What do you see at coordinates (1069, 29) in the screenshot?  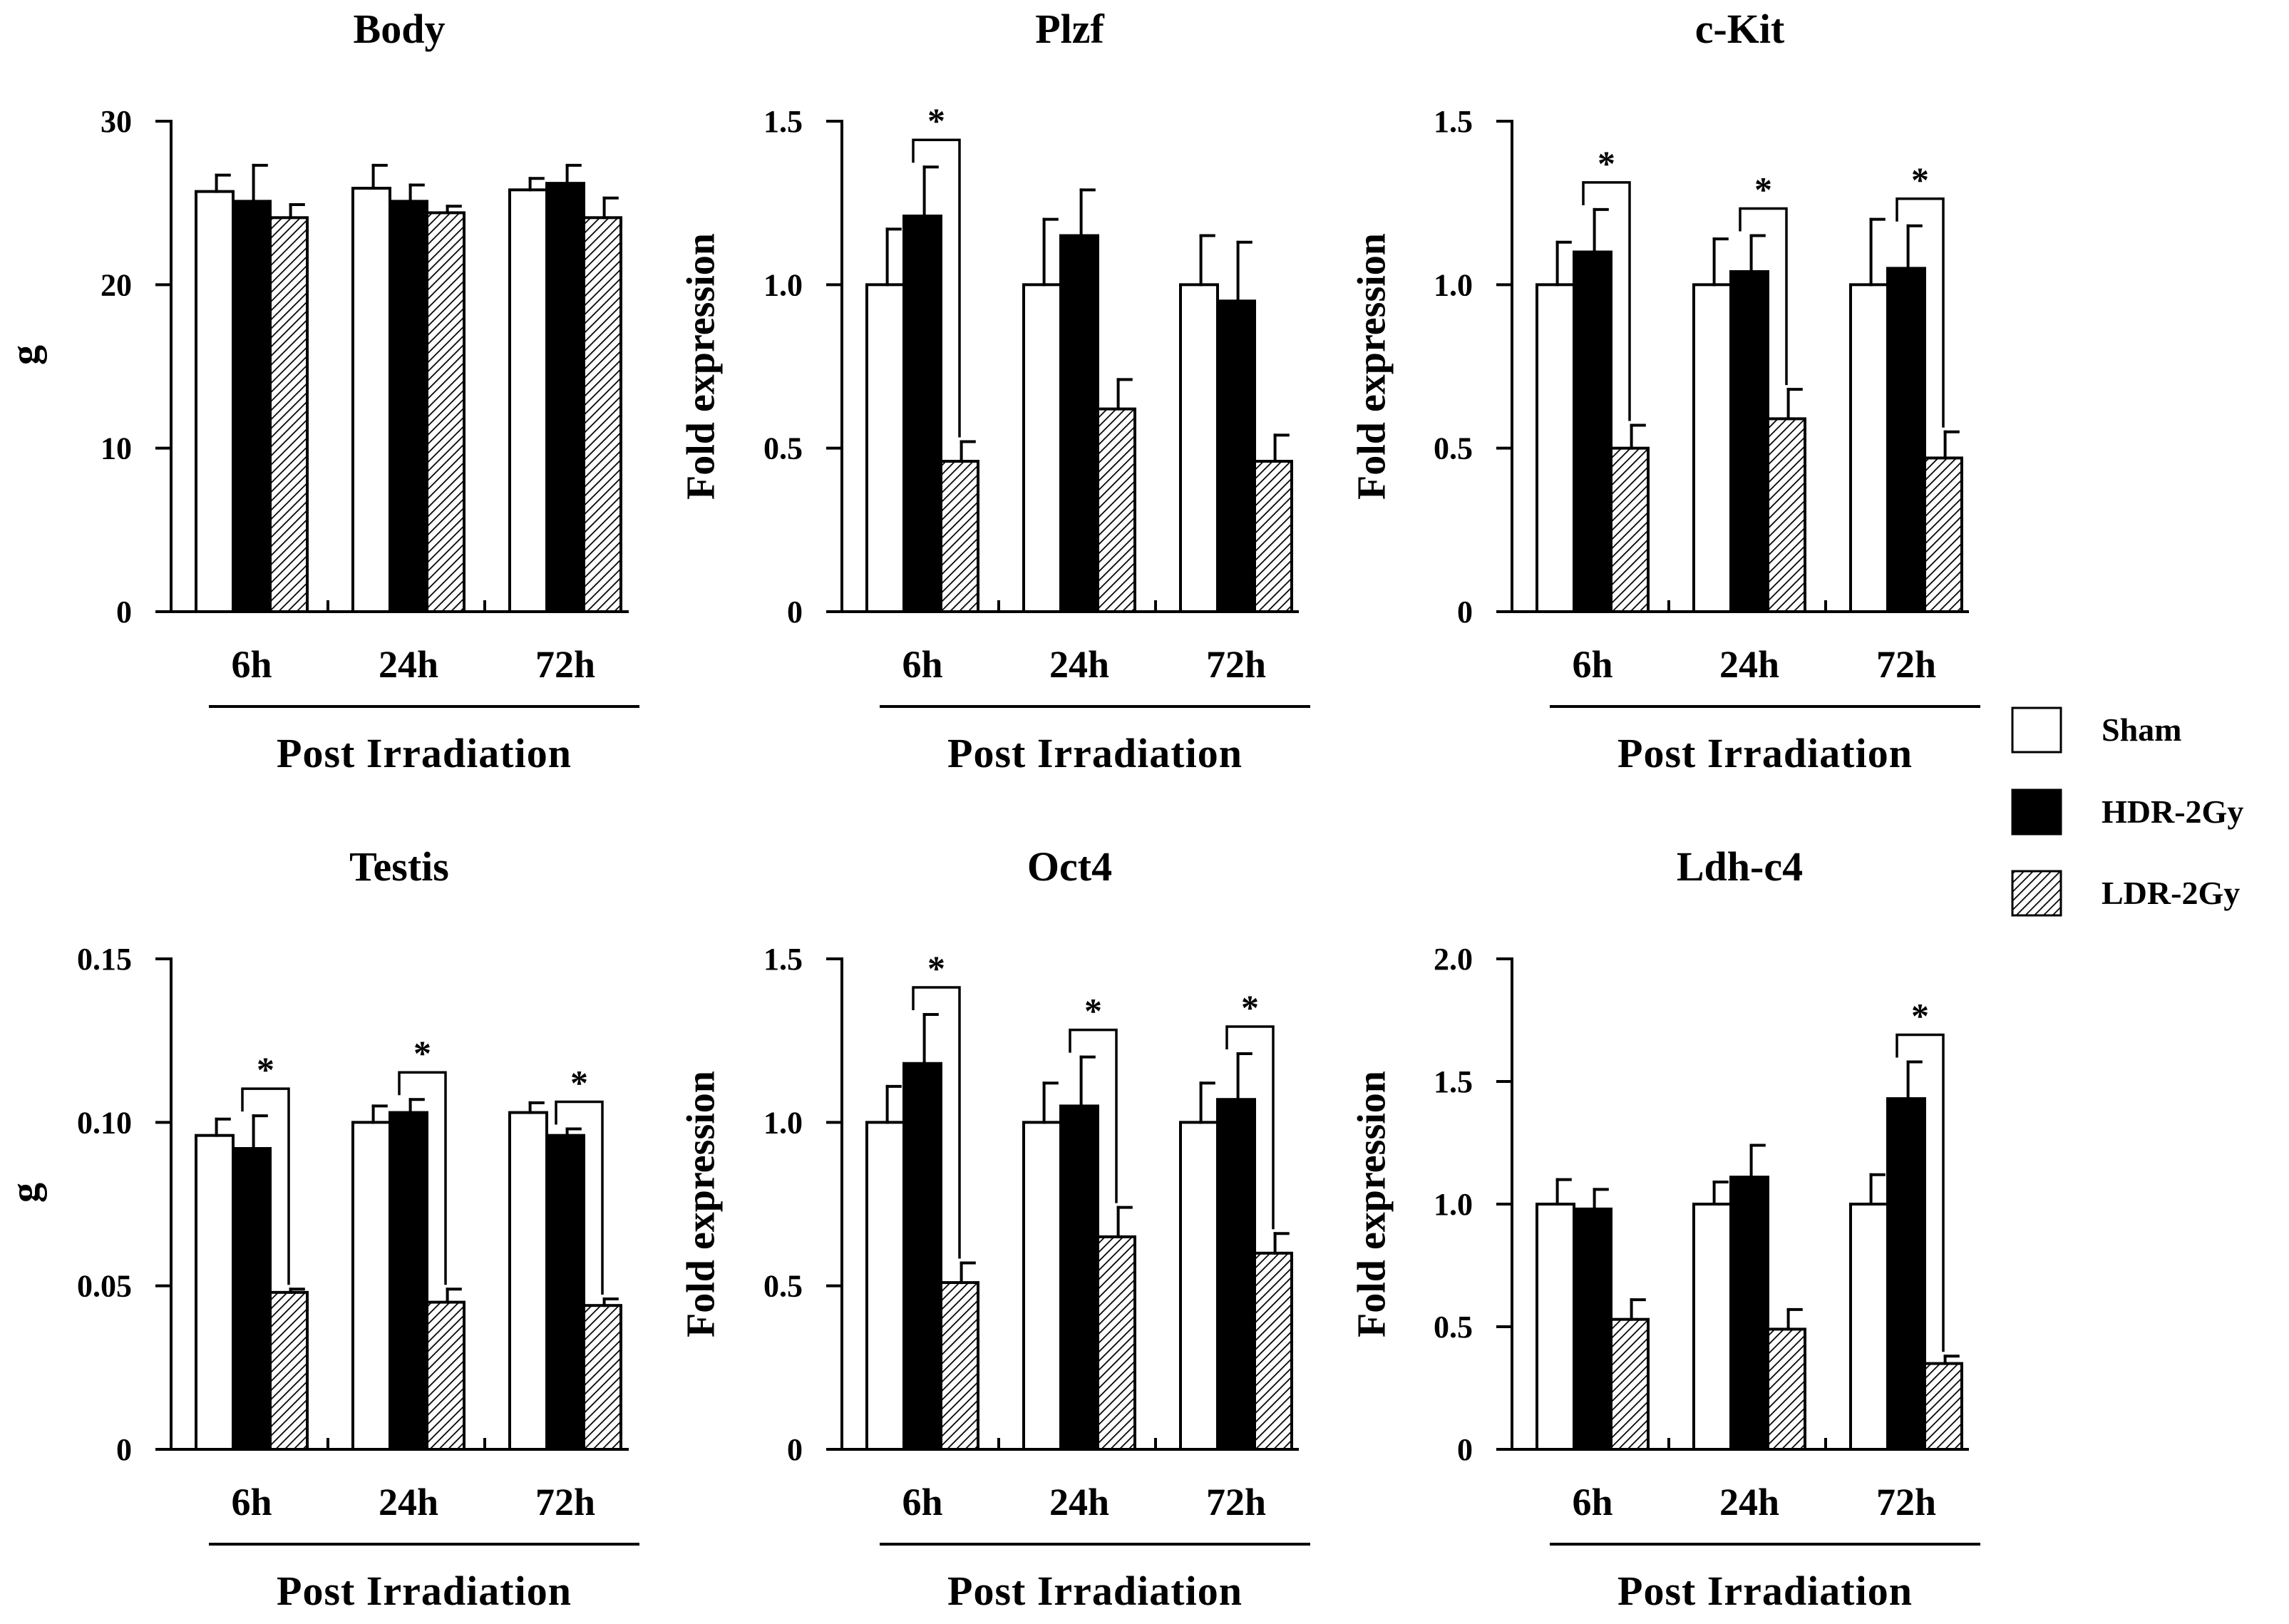 I see `chart-title: Plzf` at bounding box center [1069, 29].